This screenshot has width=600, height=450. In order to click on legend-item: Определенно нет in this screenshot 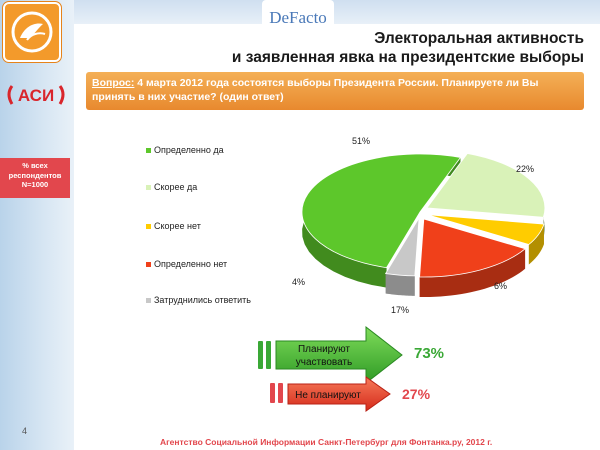, I will do `click(186, 264)`.